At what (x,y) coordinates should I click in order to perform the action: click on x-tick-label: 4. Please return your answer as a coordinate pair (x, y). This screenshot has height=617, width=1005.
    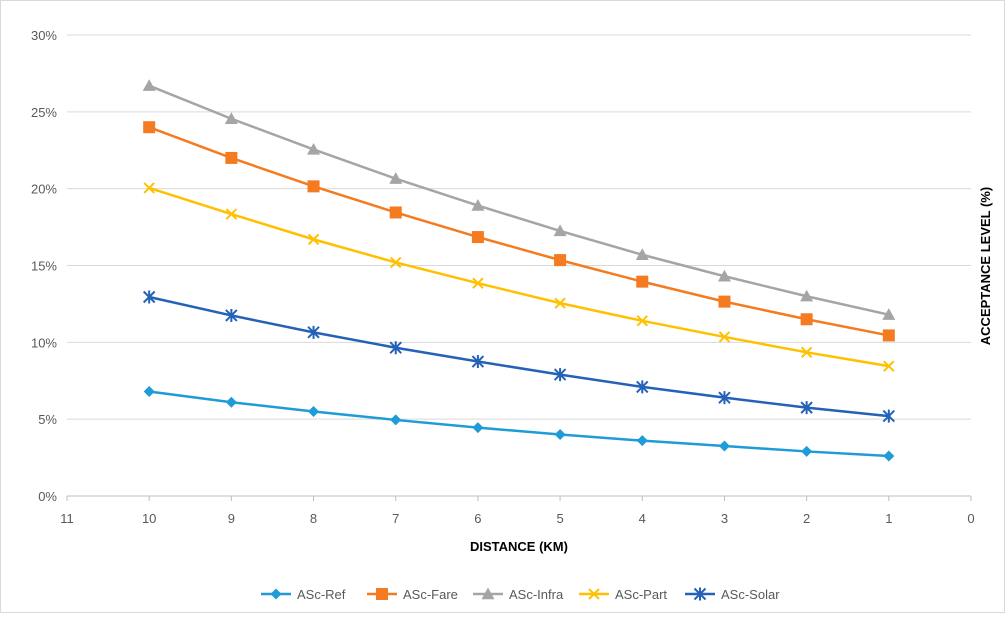
    Looking at the image, I should click on (642, 518).